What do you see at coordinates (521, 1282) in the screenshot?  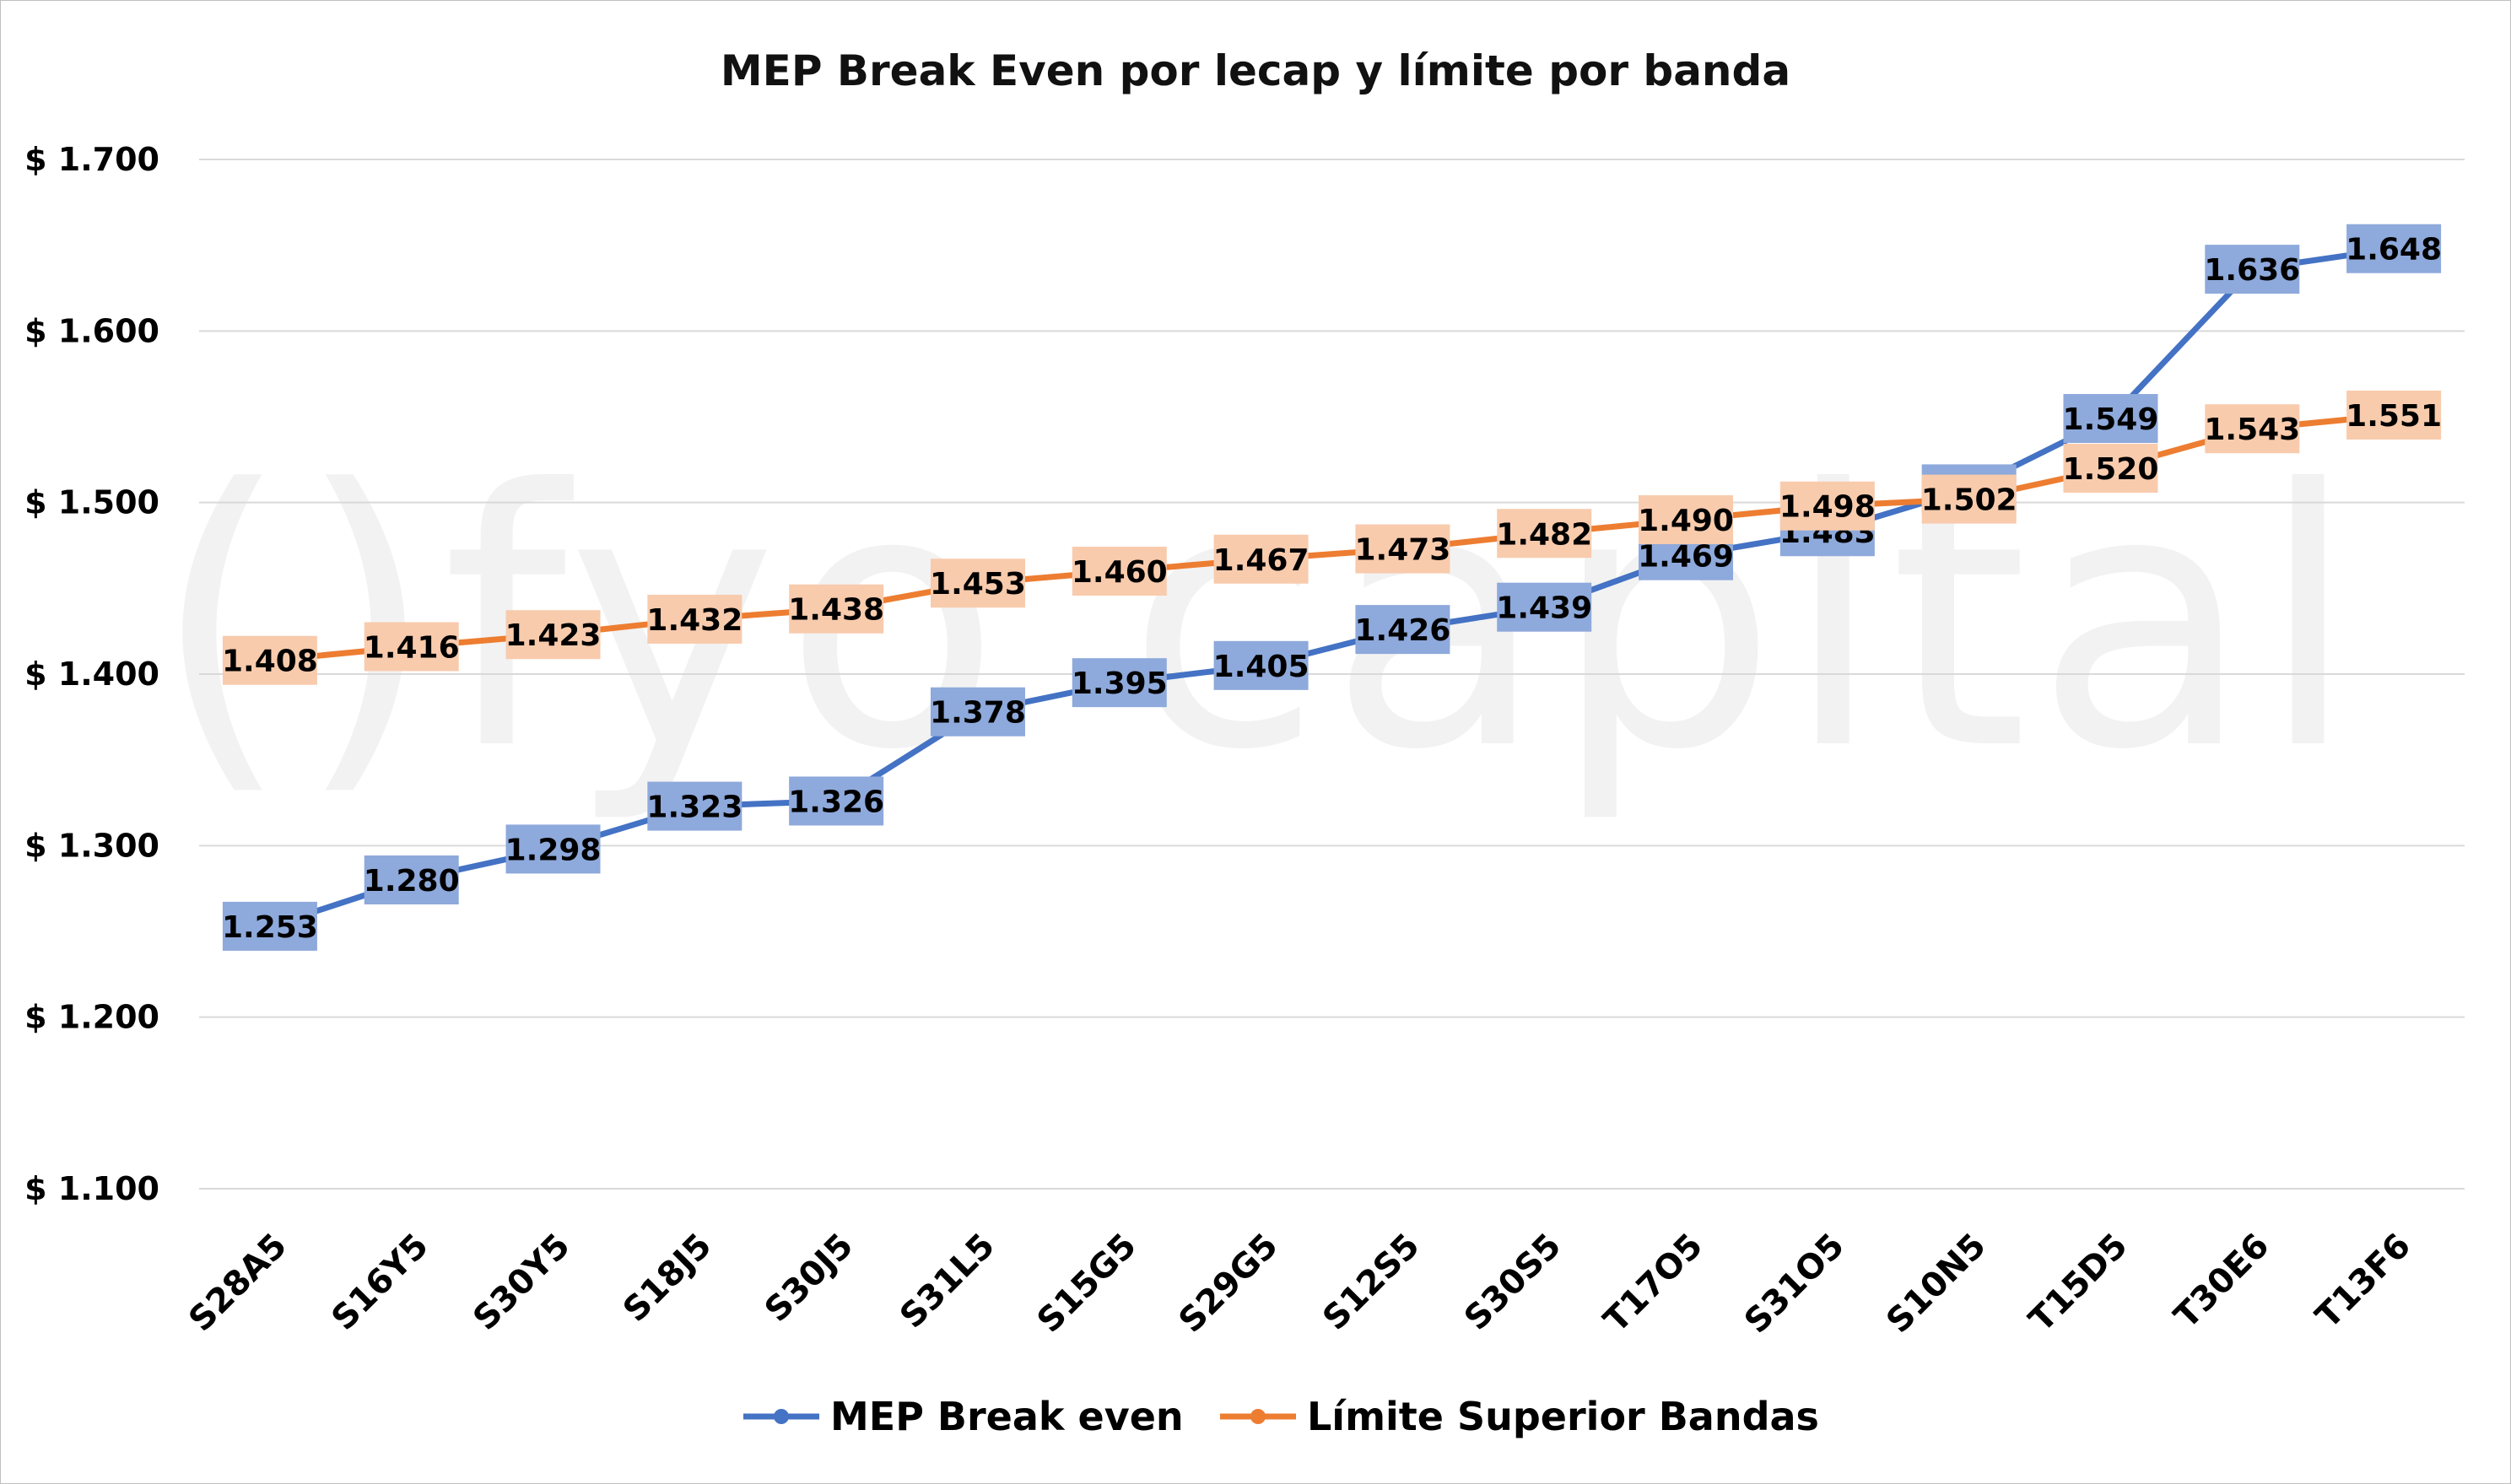 I see `x-tick-label: S30Y5` at bounding box center [521, 1282].